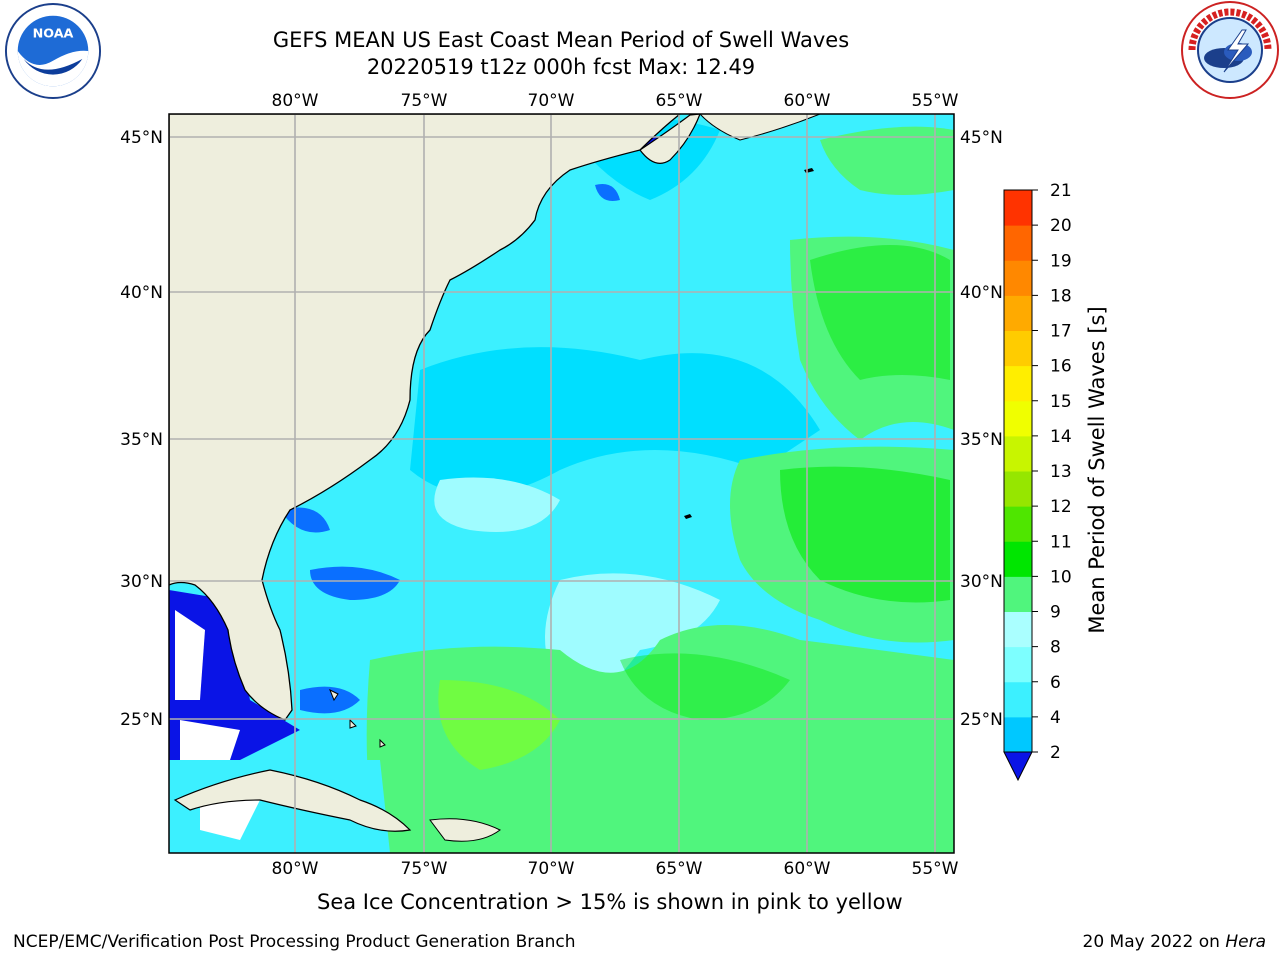 This screenshot has height=960, width=1280. What do you see at coordinates (688, 516) in the screenshot?
I see `land-bermuda` at bounding box center [688, 516].